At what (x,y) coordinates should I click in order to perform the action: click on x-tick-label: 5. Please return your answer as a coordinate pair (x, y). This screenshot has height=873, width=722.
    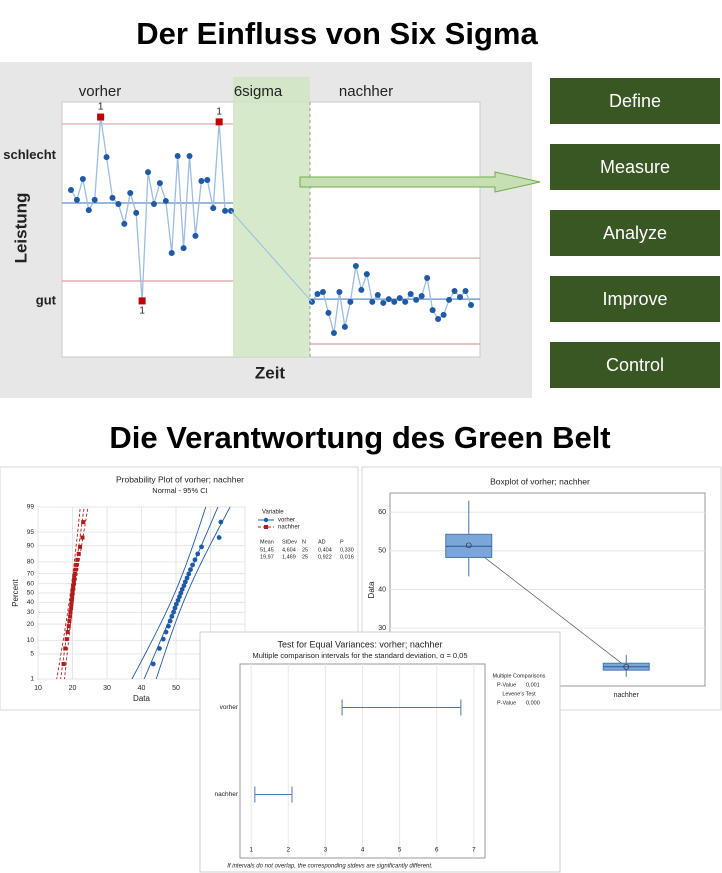
    Looking at the image, I should click on (400, 850).